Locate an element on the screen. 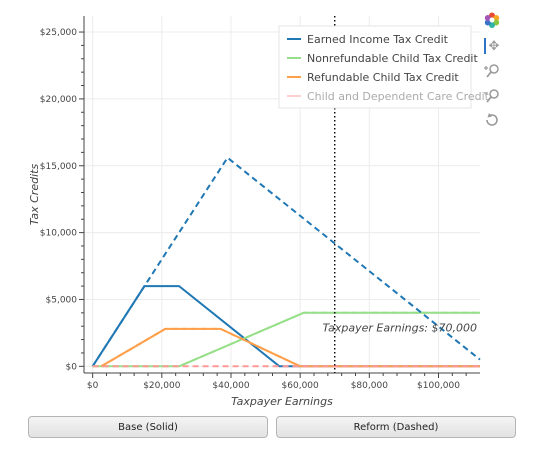 The image size is (534, 453). reset-icon is located at coordinates (492, 120).